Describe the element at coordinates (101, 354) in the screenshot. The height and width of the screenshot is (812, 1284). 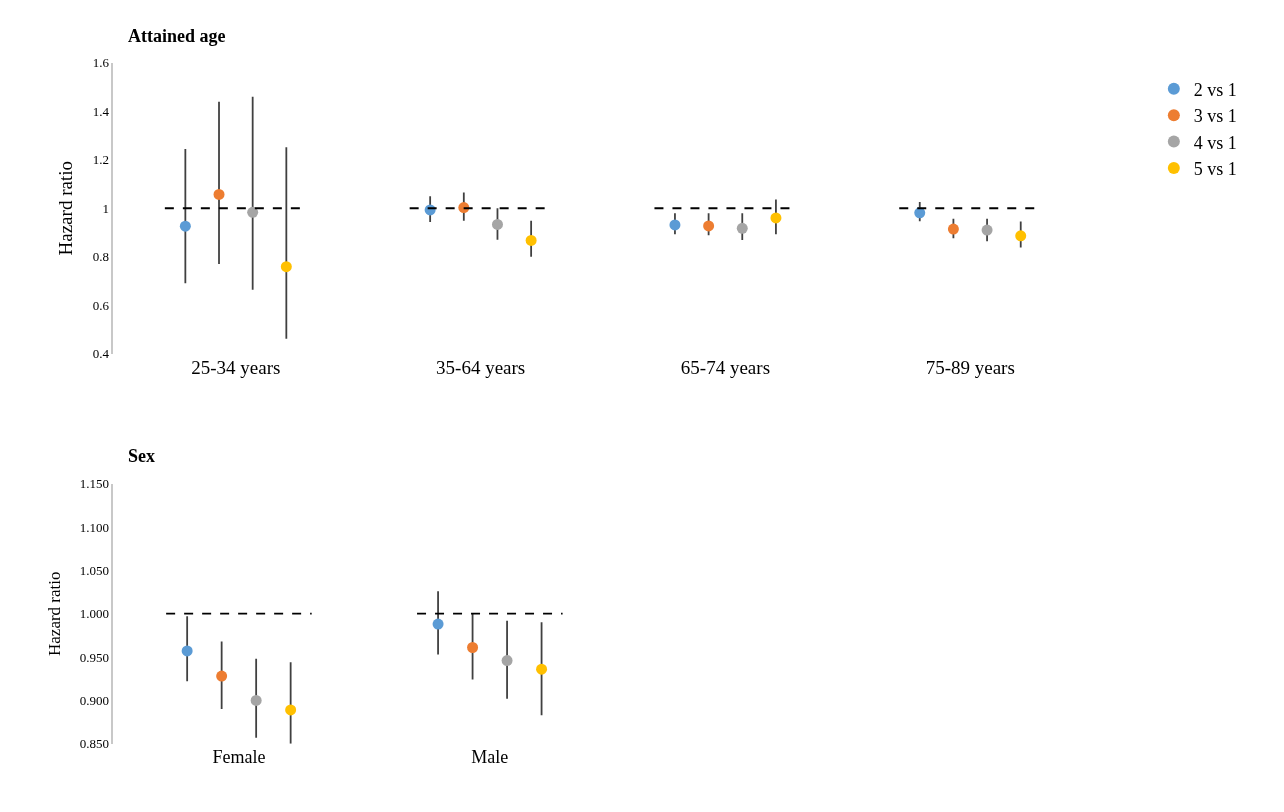
I see `y-tick-label: 0.4` at that location.